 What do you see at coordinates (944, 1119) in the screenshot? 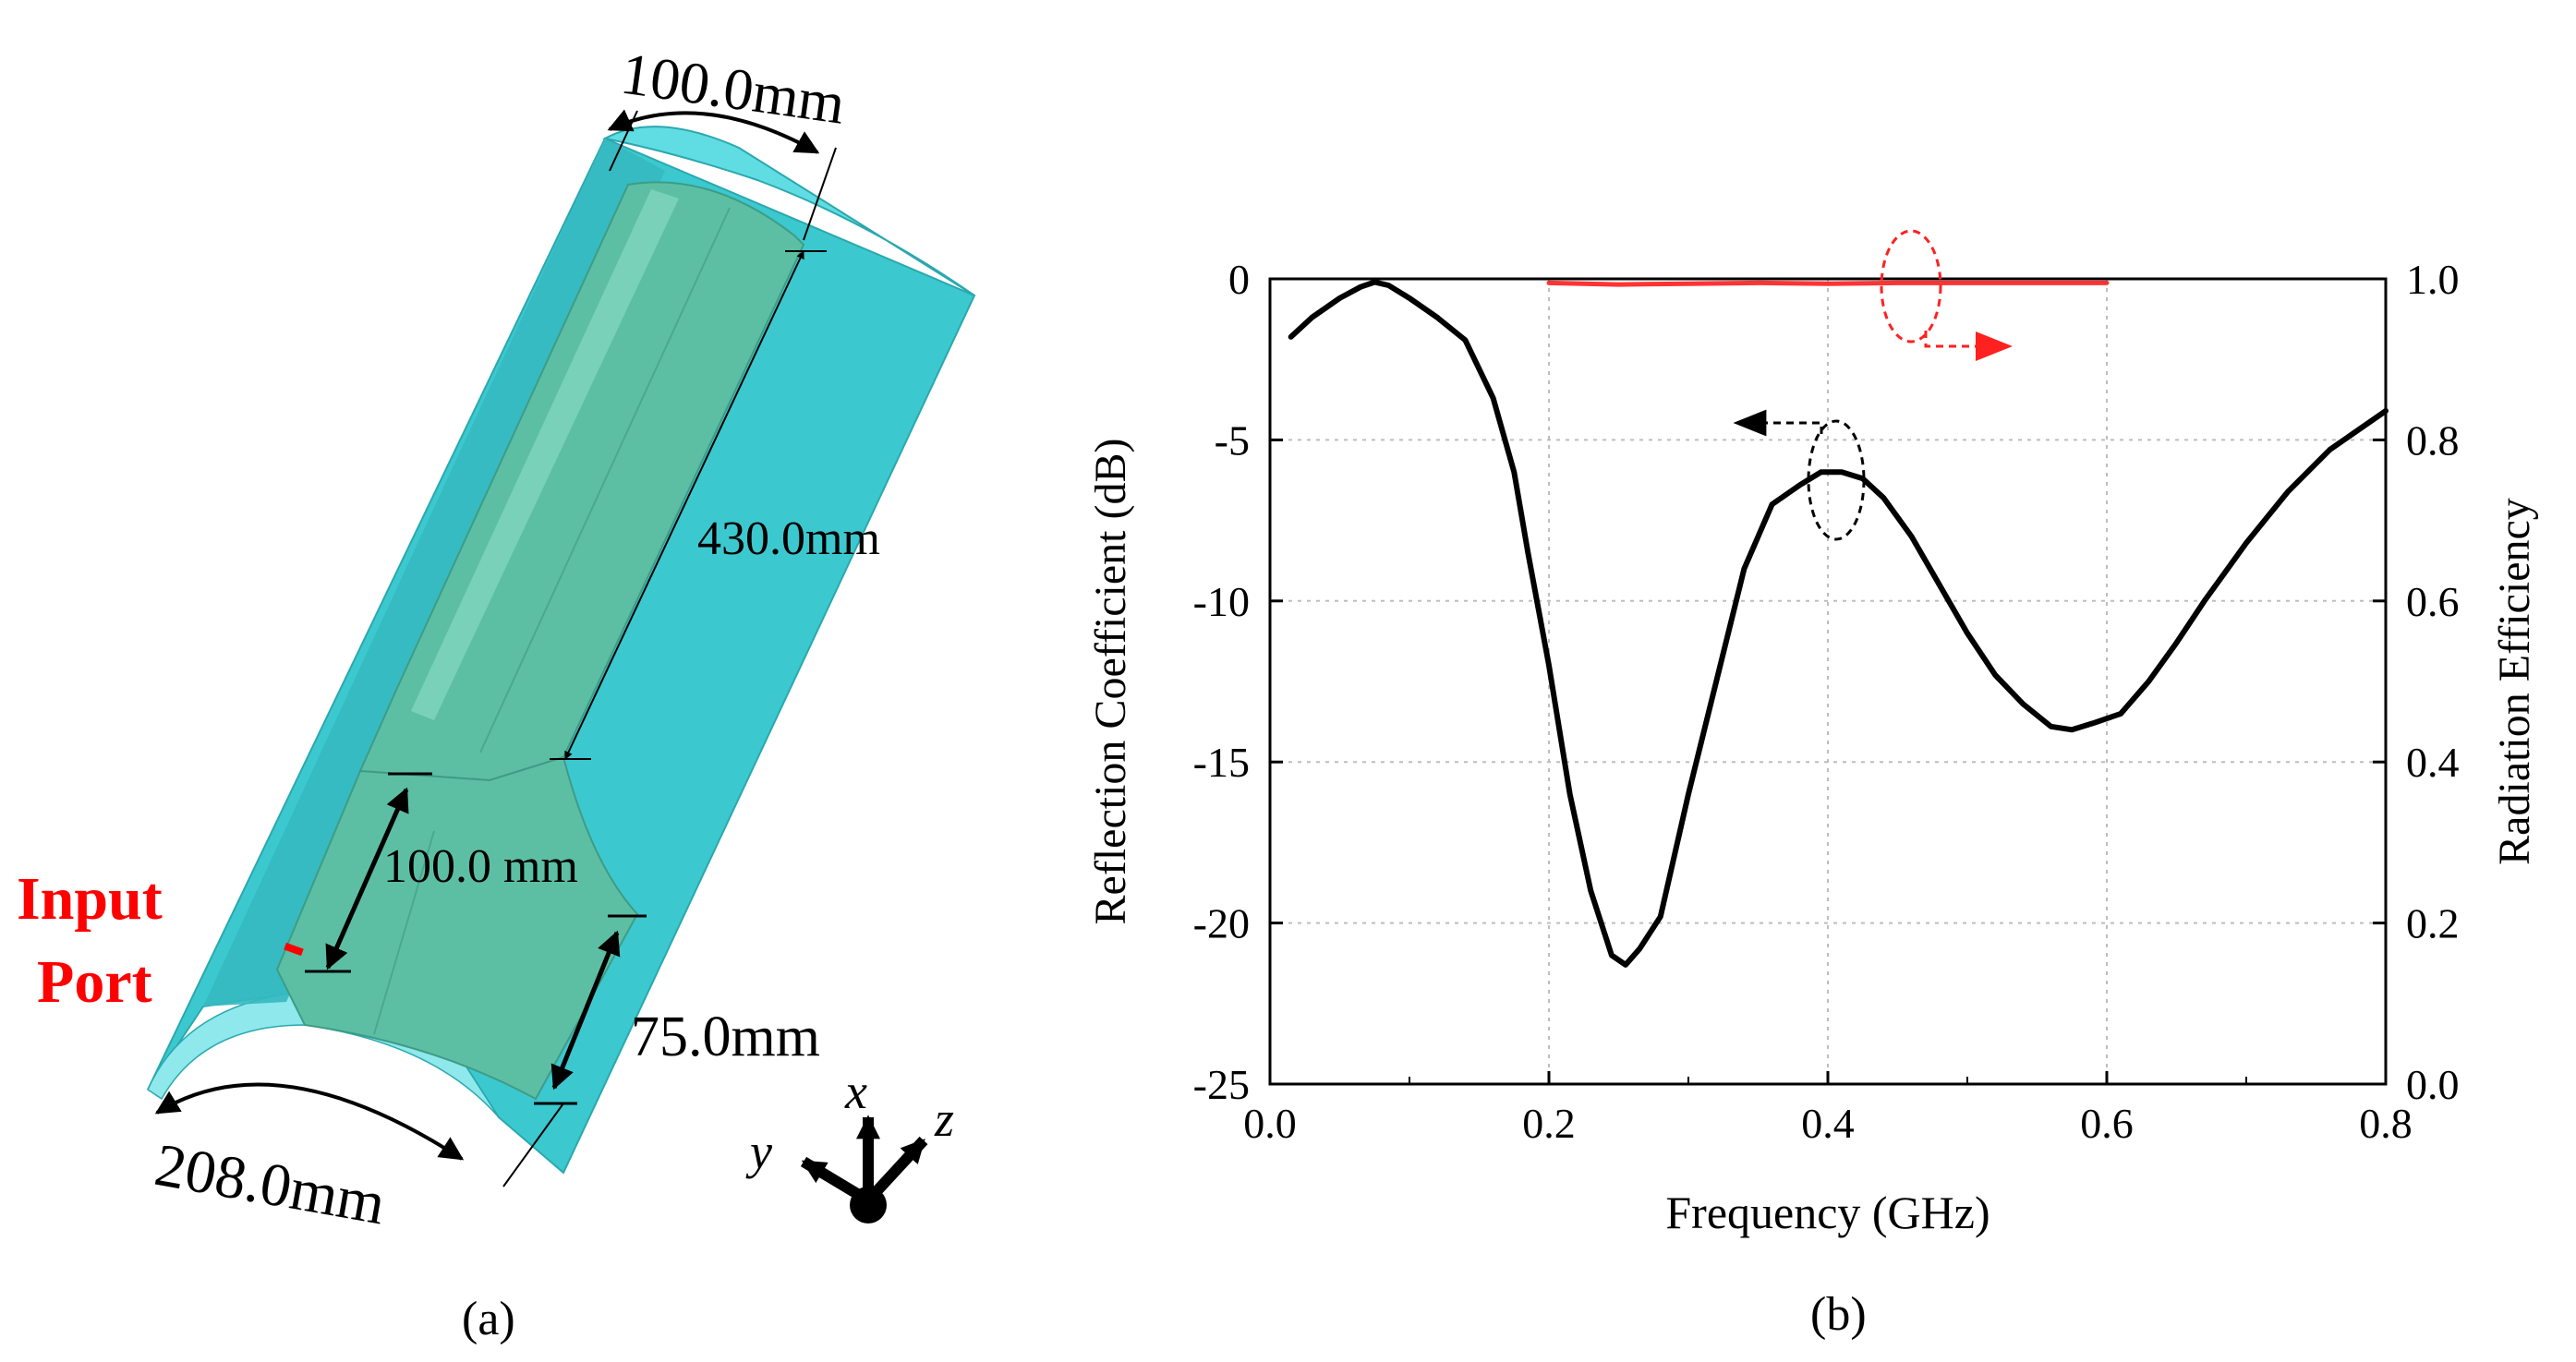
I see `axis-label-z: z` at bounding box center [944, 1119].